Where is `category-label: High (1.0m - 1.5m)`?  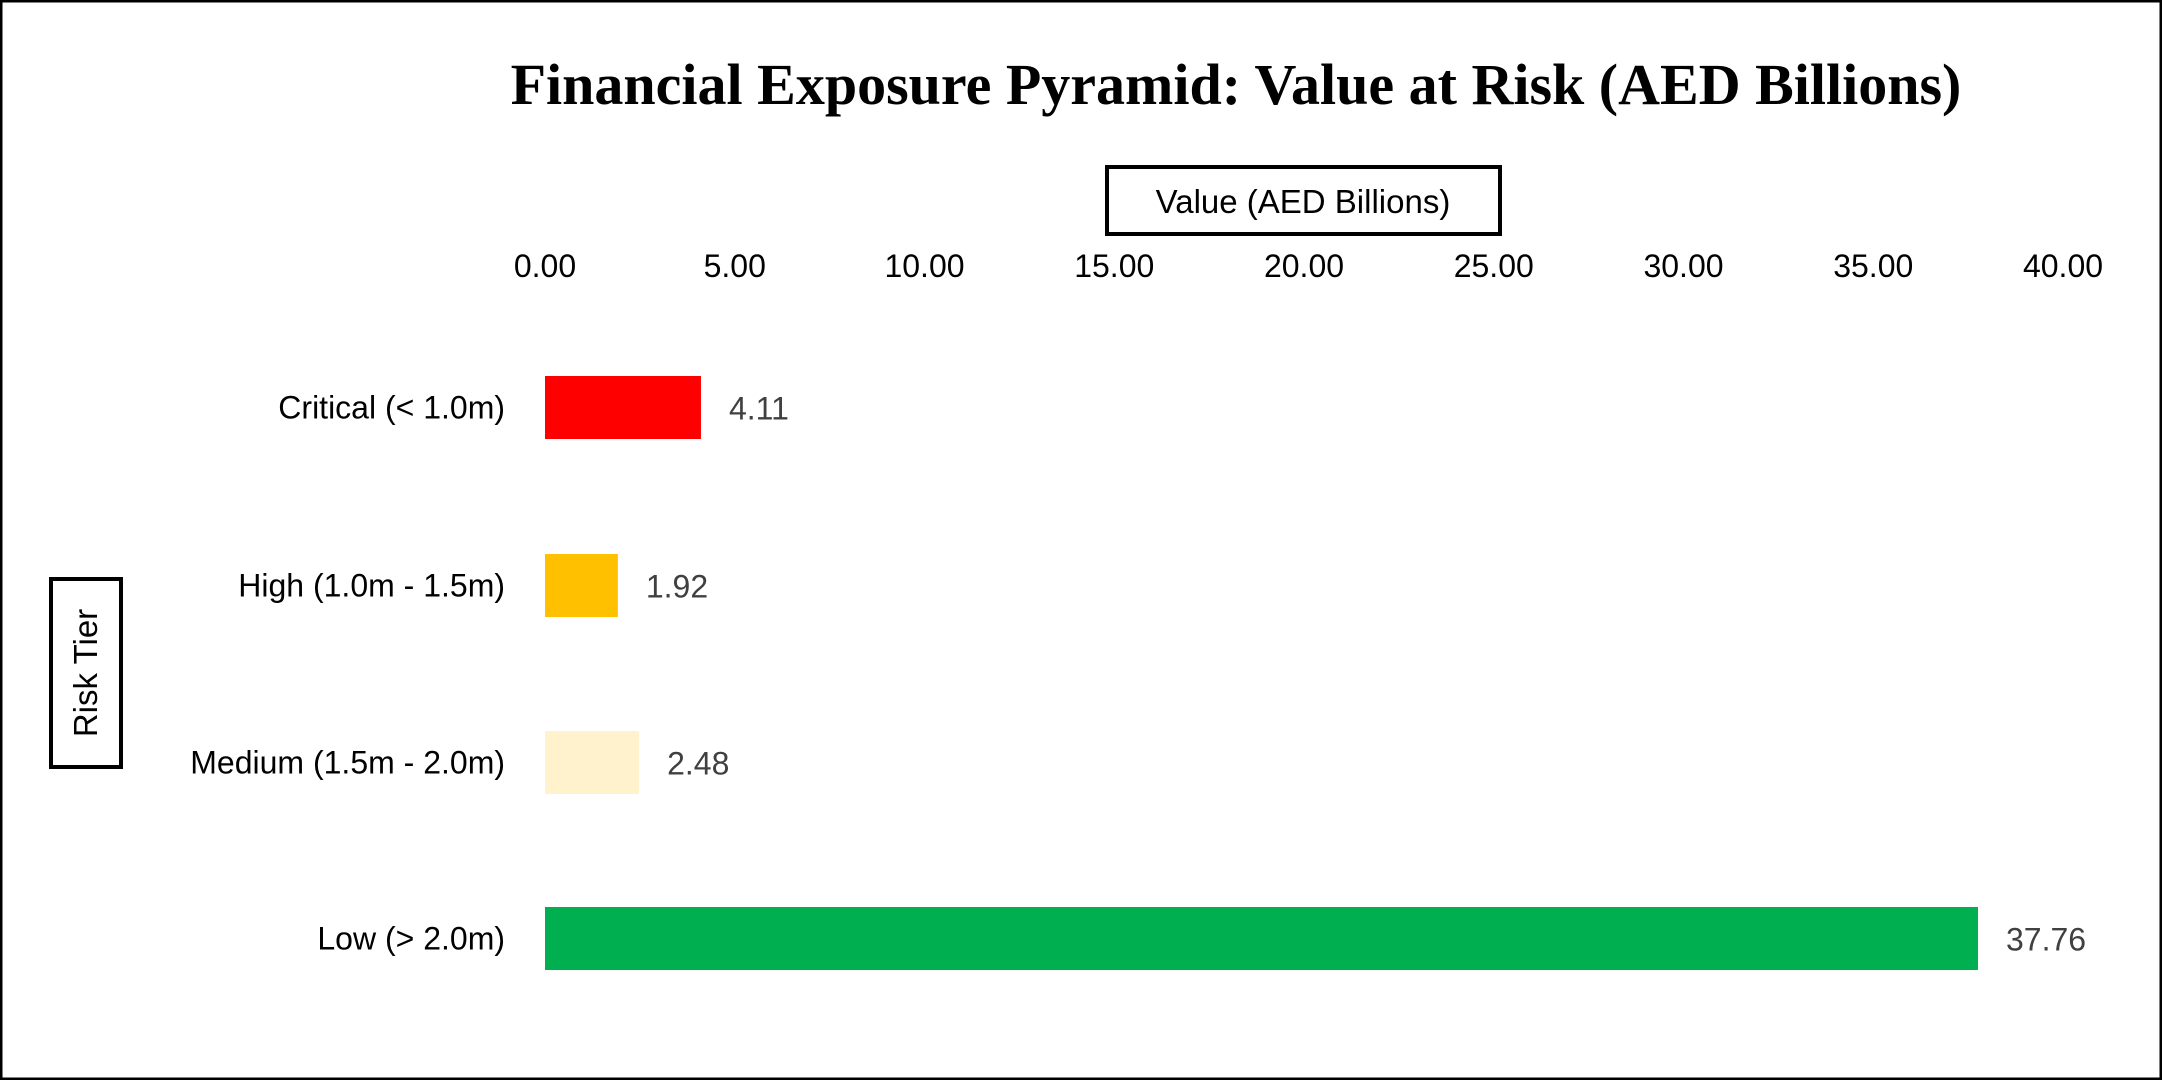 category-label: High (1.0m - 1.5m) is located at coordinates (371, 586).